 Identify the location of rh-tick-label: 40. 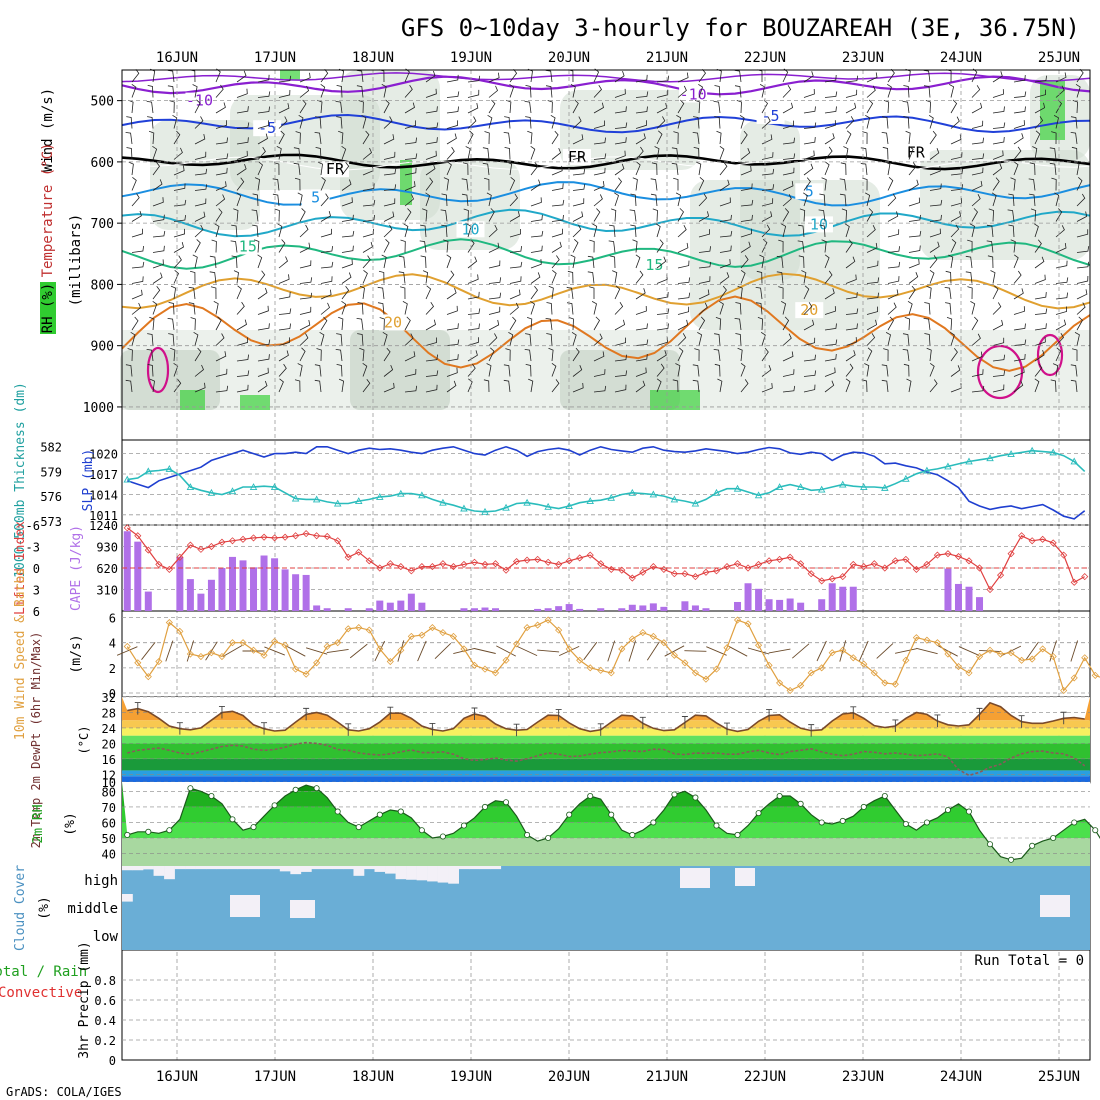
(109, 855).